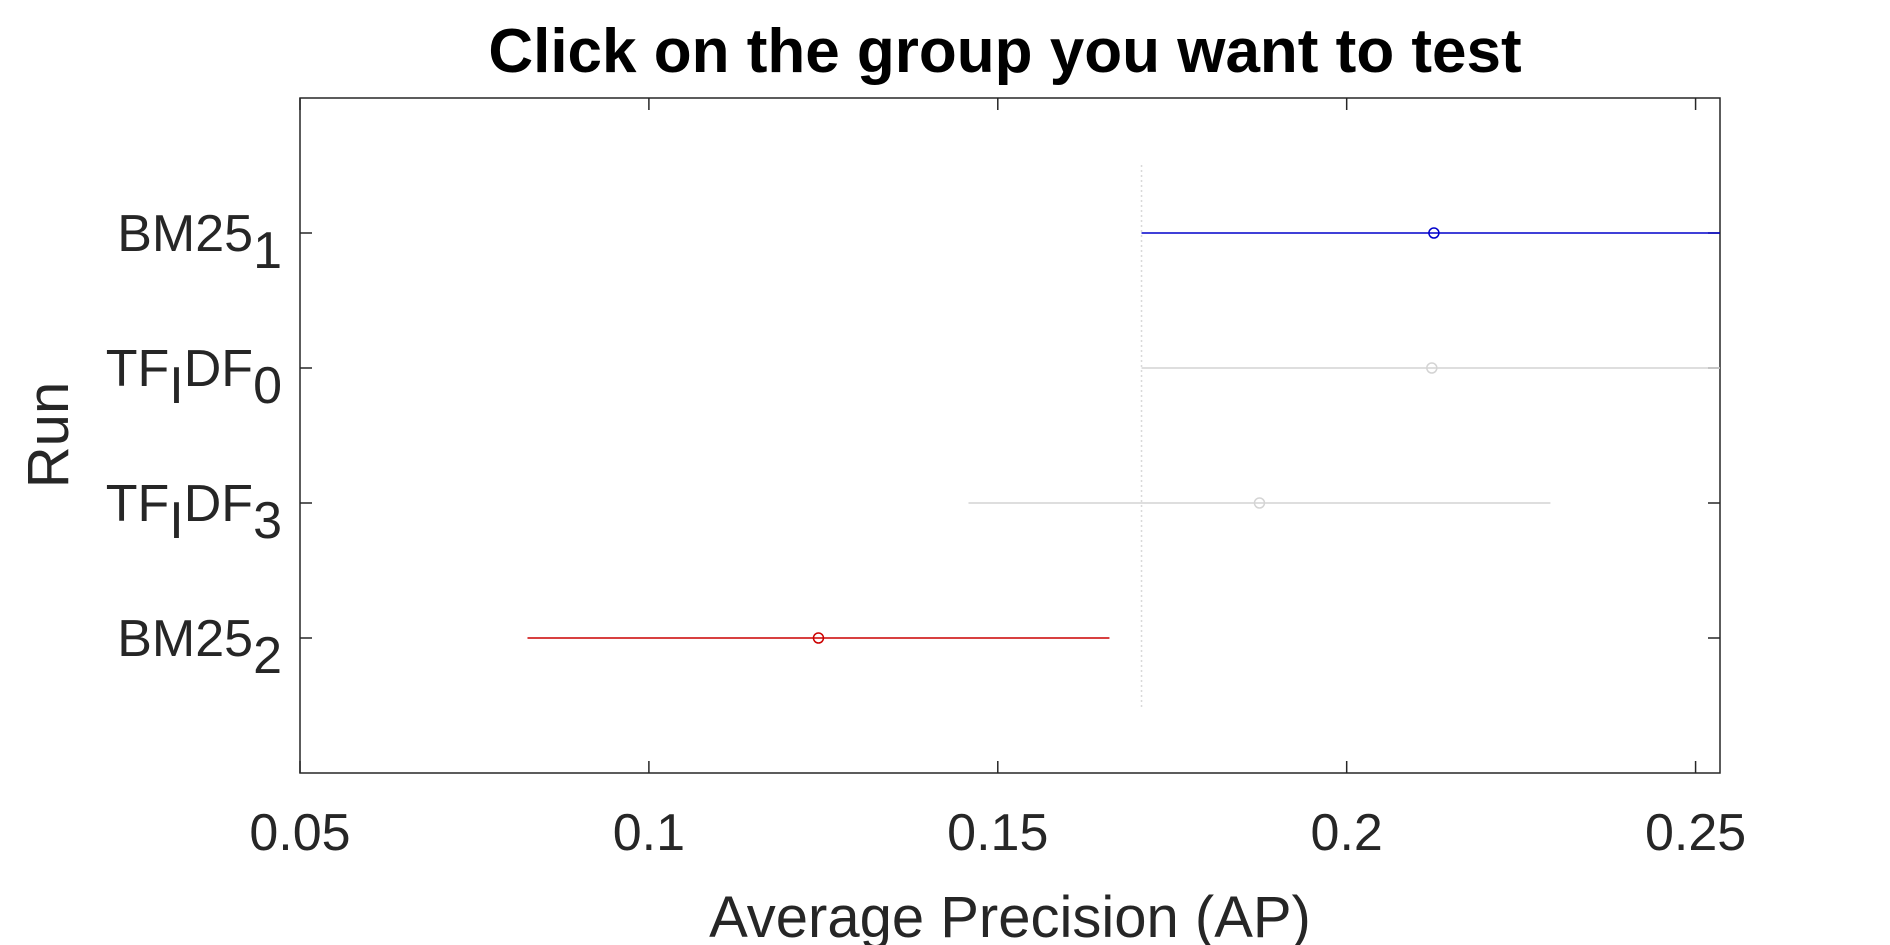  I want to click on y-tick-label: TFIDF3, so click(194, 512).